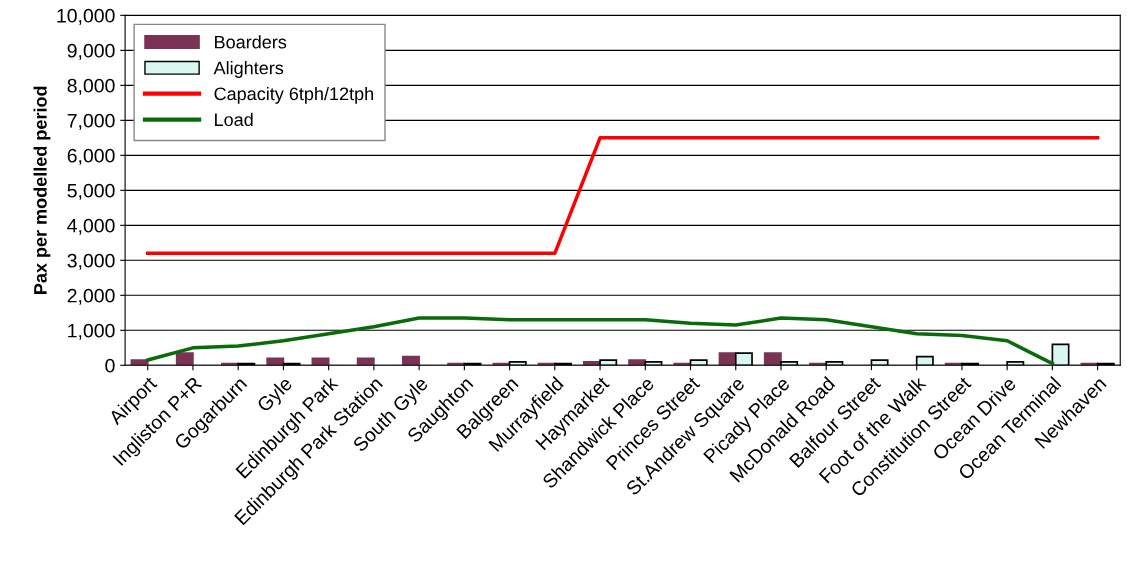 The image size is (1127, 569). What do you see at coordinates (234, 119) in the screenshot?
I see `legend-label: Load` at bounding box center [234, 119].